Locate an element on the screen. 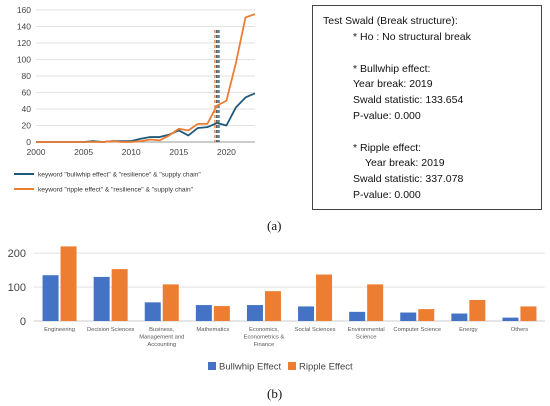 The height and width of the screenshot is (406, 550). y-tick-label: 140 is located at coordinates (24, 27).